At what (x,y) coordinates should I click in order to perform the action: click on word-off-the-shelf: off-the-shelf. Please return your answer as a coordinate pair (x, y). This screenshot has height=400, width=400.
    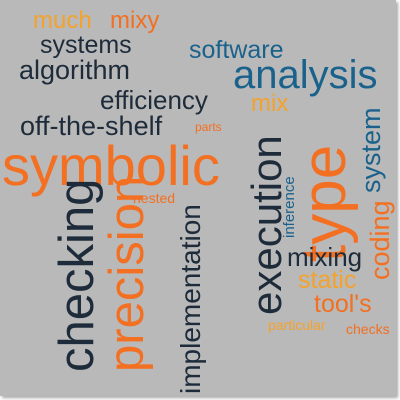
    Looking at the image, I should click on (91, 126).